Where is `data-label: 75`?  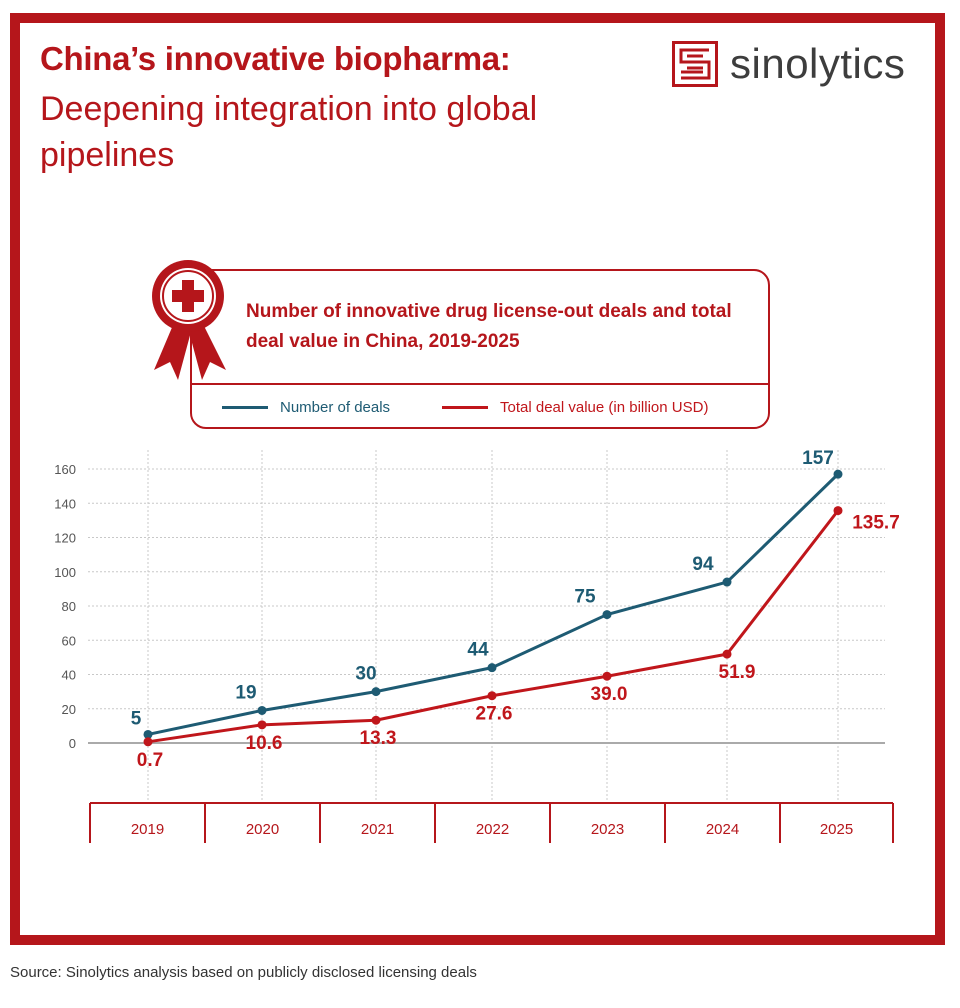
data-label: 75 is located at coordinates (585, 597).